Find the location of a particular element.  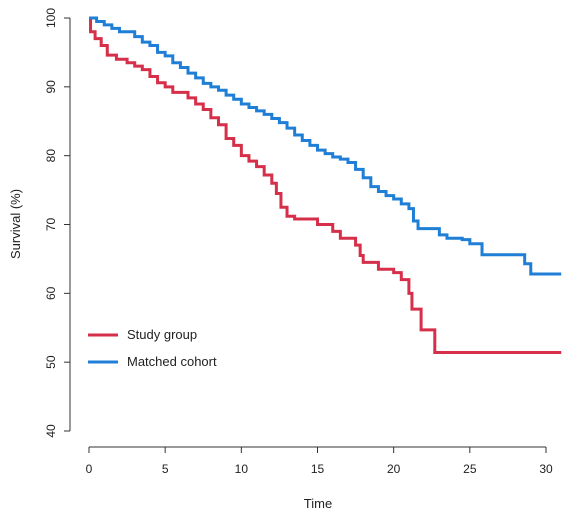

legend-label: Study group is located at coordinates (162, 334).